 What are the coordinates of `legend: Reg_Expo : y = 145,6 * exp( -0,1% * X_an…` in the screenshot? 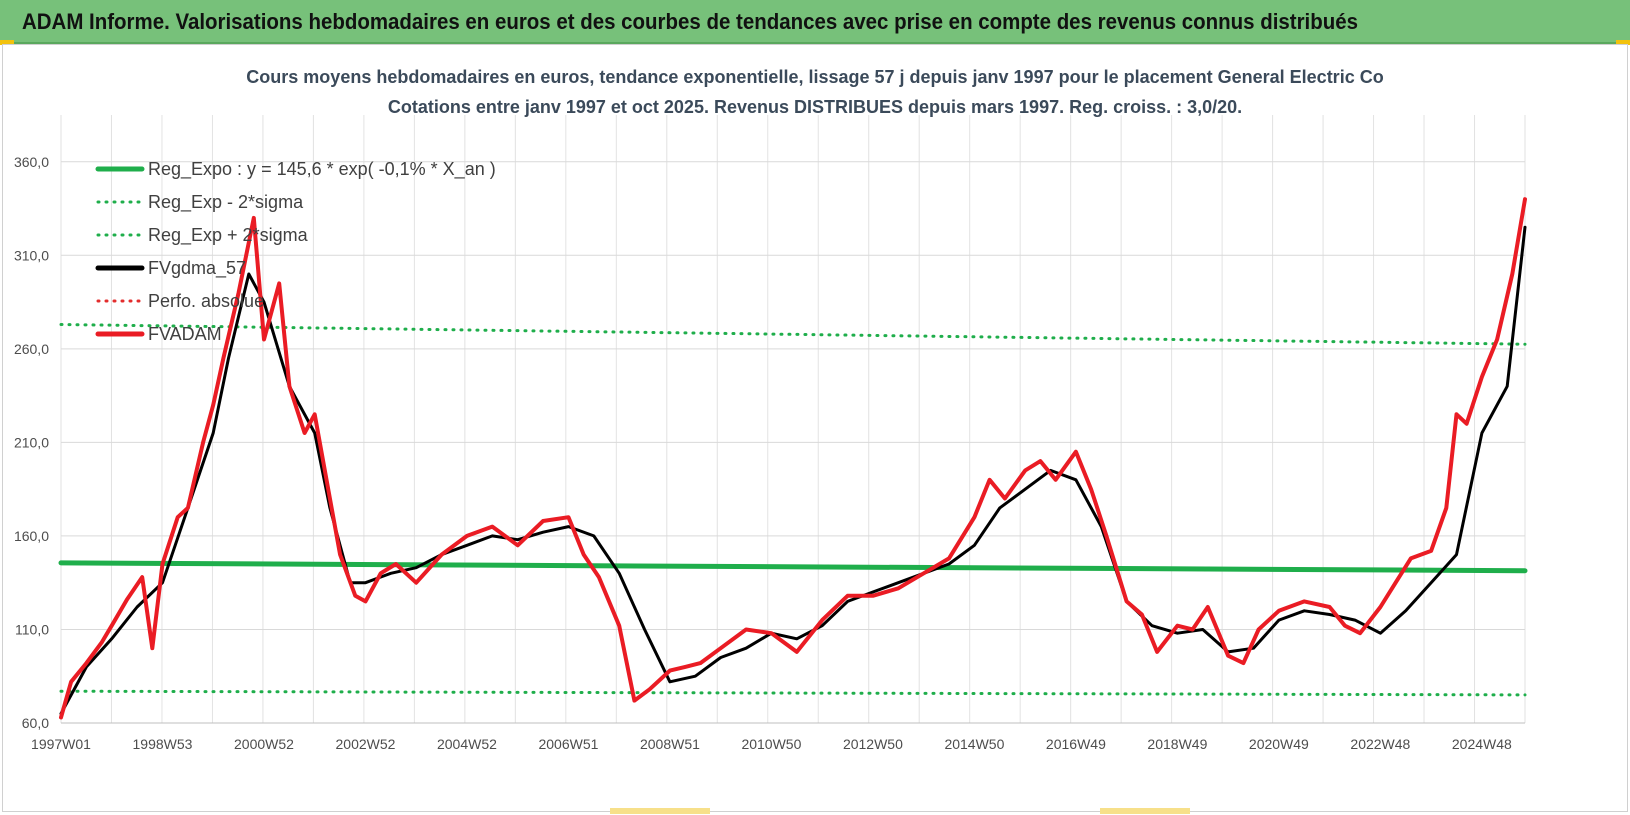 It's located at (295, 251).